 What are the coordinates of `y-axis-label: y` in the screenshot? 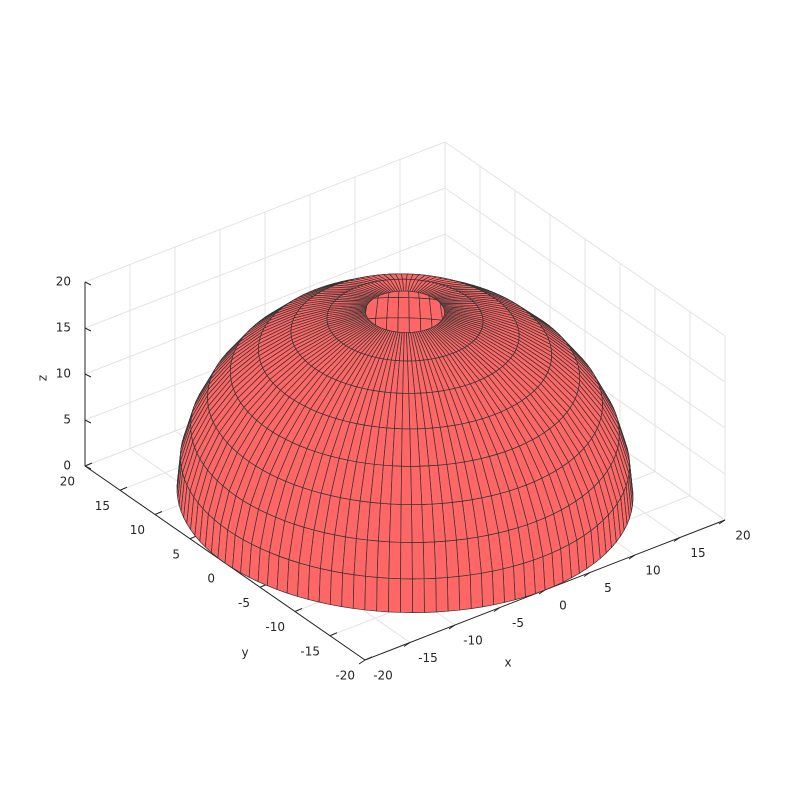 It's located at (244, 653).